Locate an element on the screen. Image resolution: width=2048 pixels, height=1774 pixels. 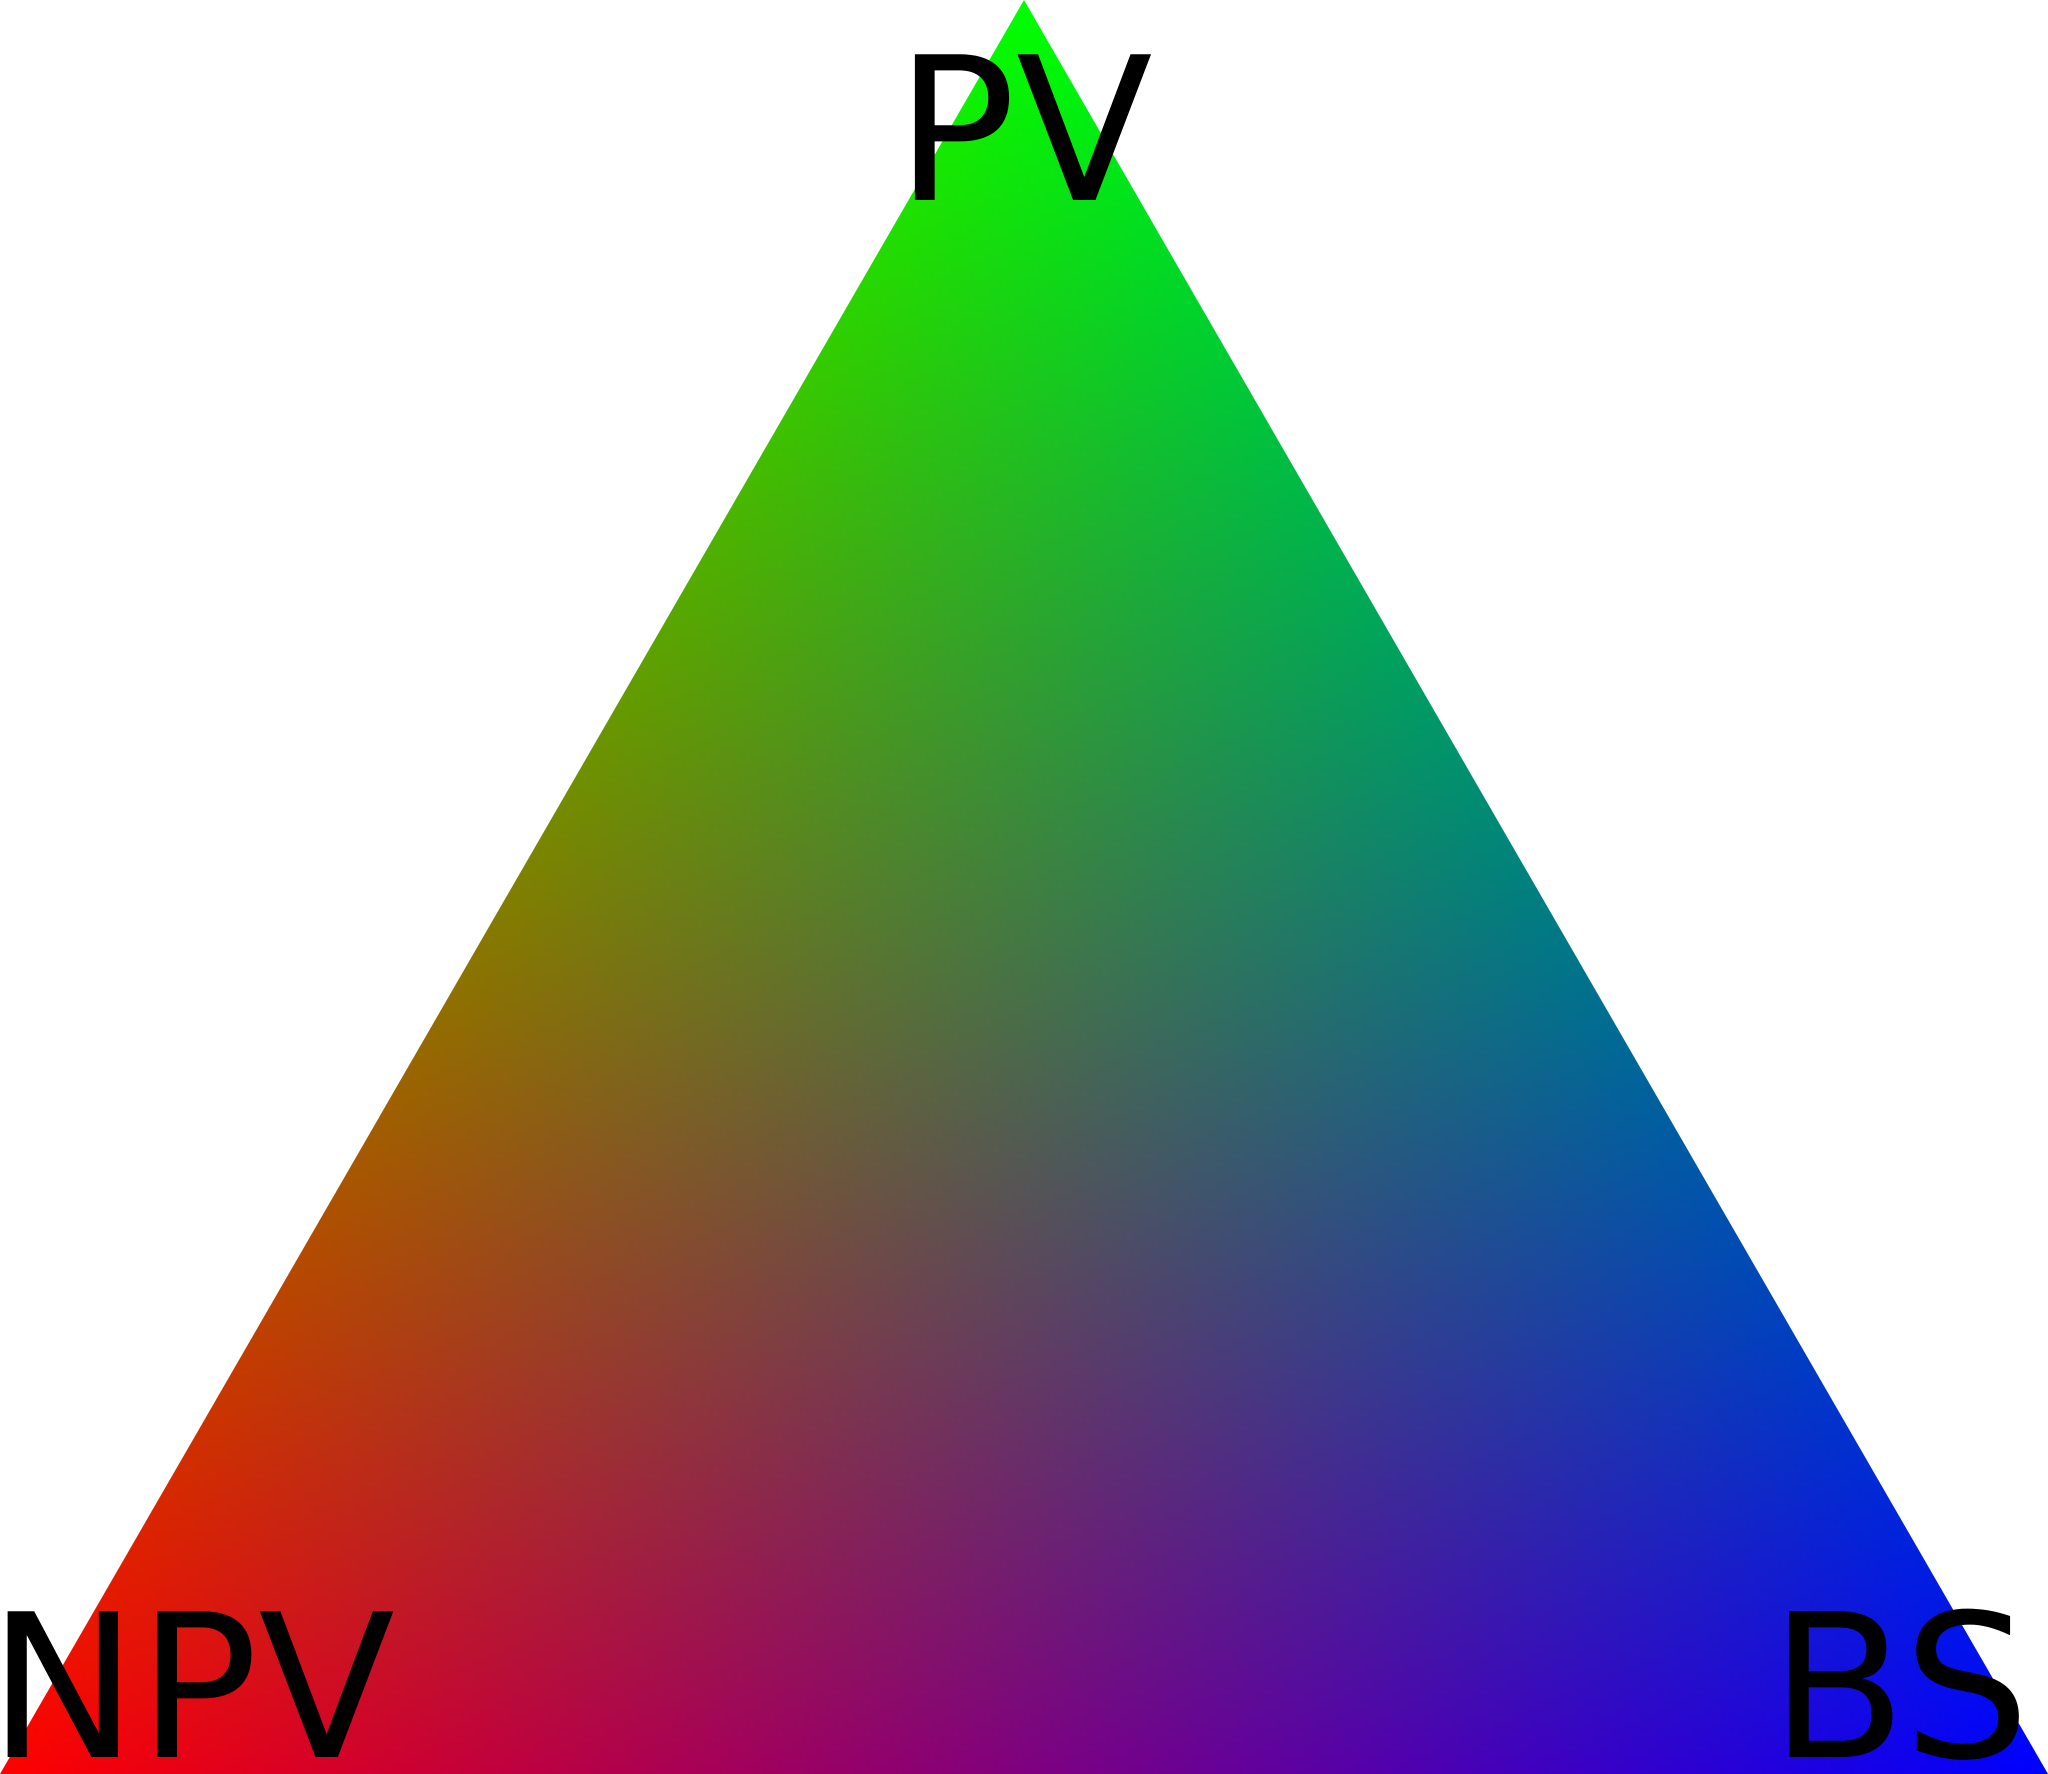
vertex-label-top: PV is located at coordinates (1023, 131).